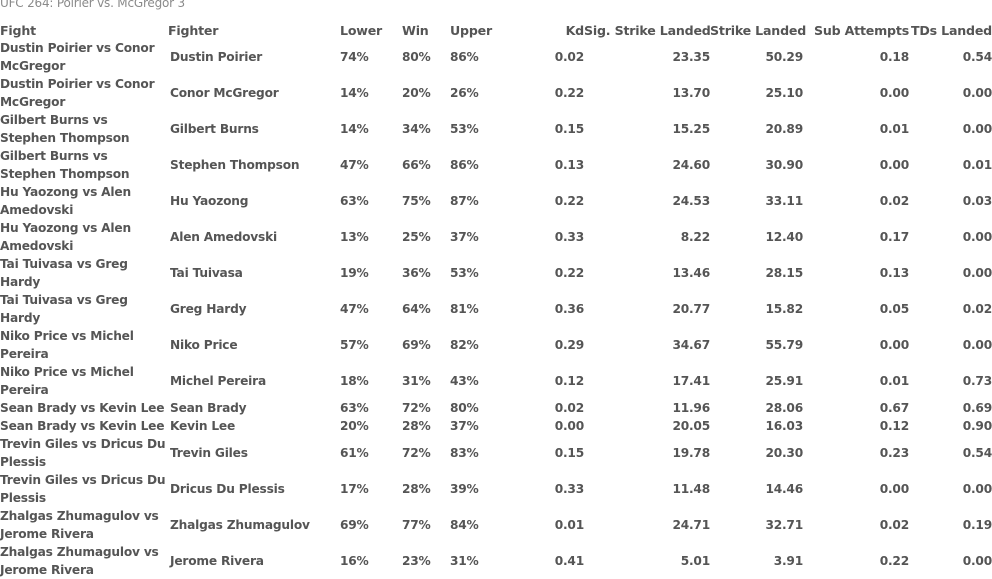  Describe the element at coordinates (416, 165) in the screenshot. I see `win-cell: 66%` at that location.